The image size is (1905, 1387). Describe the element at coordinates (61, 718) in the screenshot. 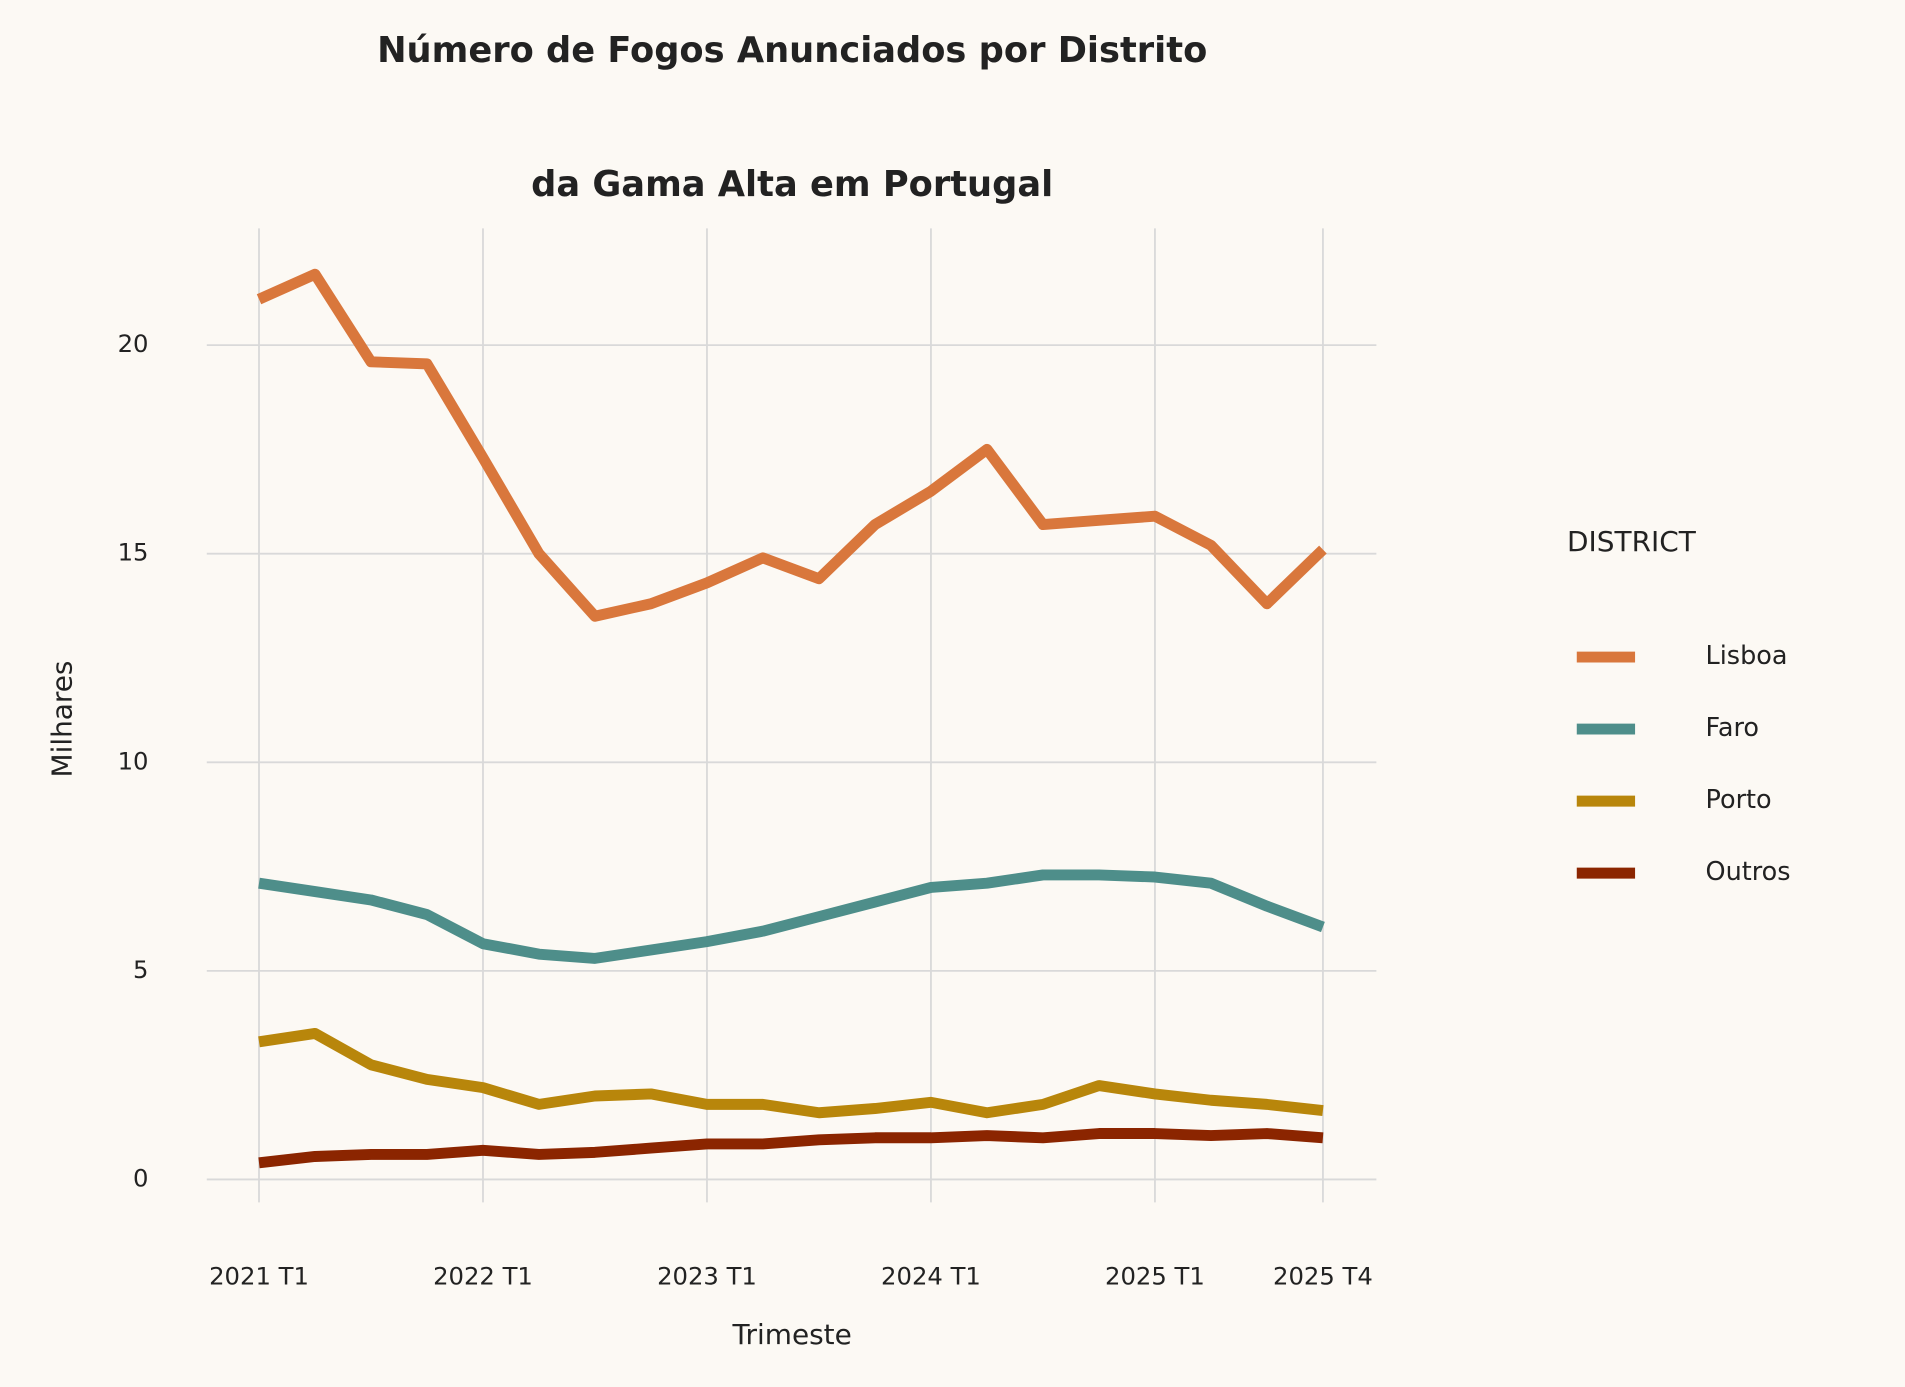

I see `y-axis-label: Milhares` at that location.